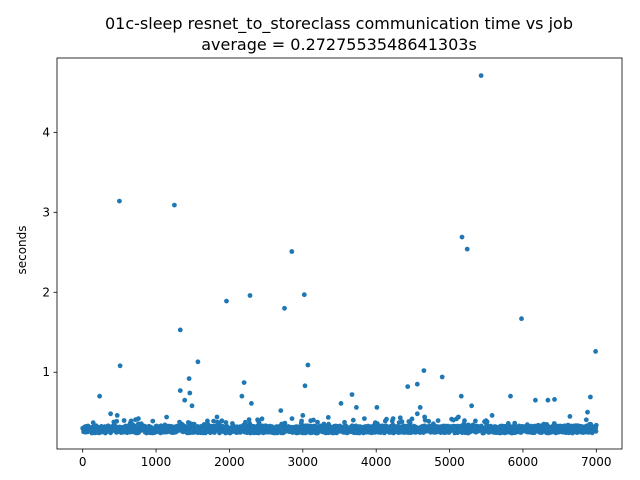  Describe the element at coordinates (156, 462) in the screenshot. I see `x-tick-label: 1000` at that location.